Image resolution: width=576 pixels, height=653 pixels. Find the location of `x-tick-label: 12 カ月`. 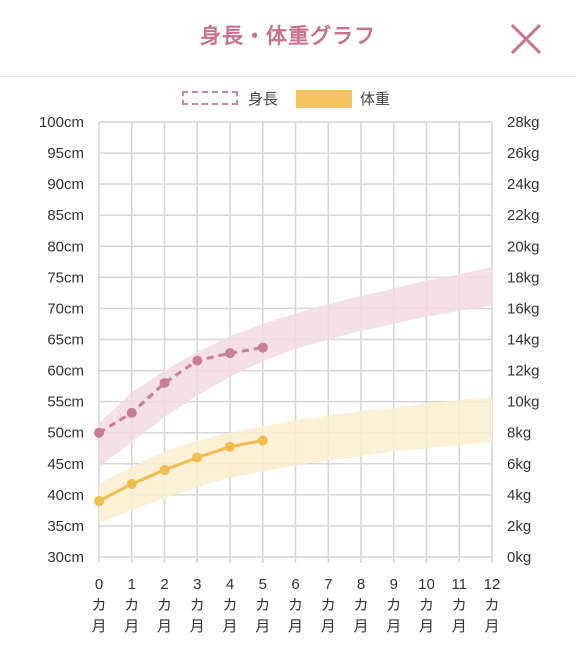

x-tick-label: 12 カ月 is located at coordinates (492, 605).